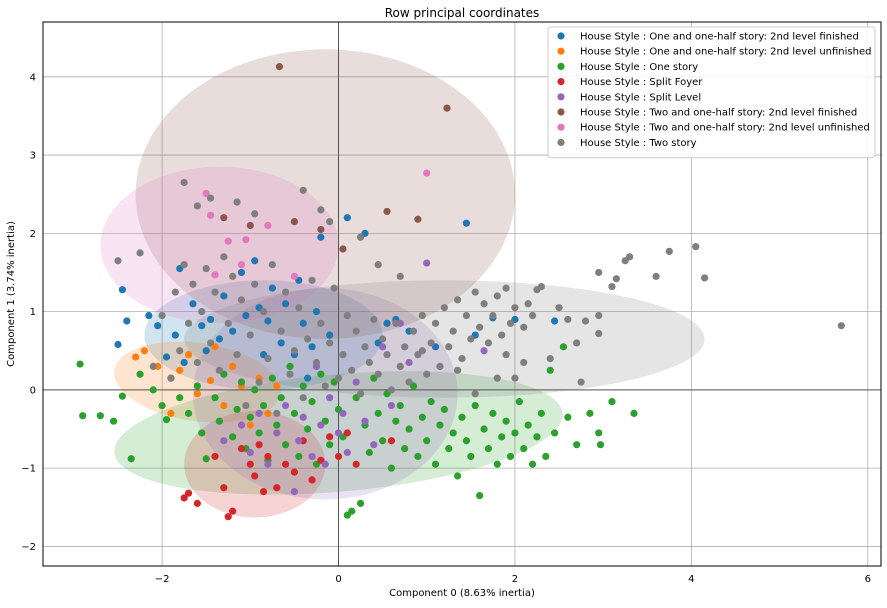 This screenshot has height=608, width=887. Describe the element at coordinates (33, 312) in the screenshot. I see `y-tick-label: 1` at that location.